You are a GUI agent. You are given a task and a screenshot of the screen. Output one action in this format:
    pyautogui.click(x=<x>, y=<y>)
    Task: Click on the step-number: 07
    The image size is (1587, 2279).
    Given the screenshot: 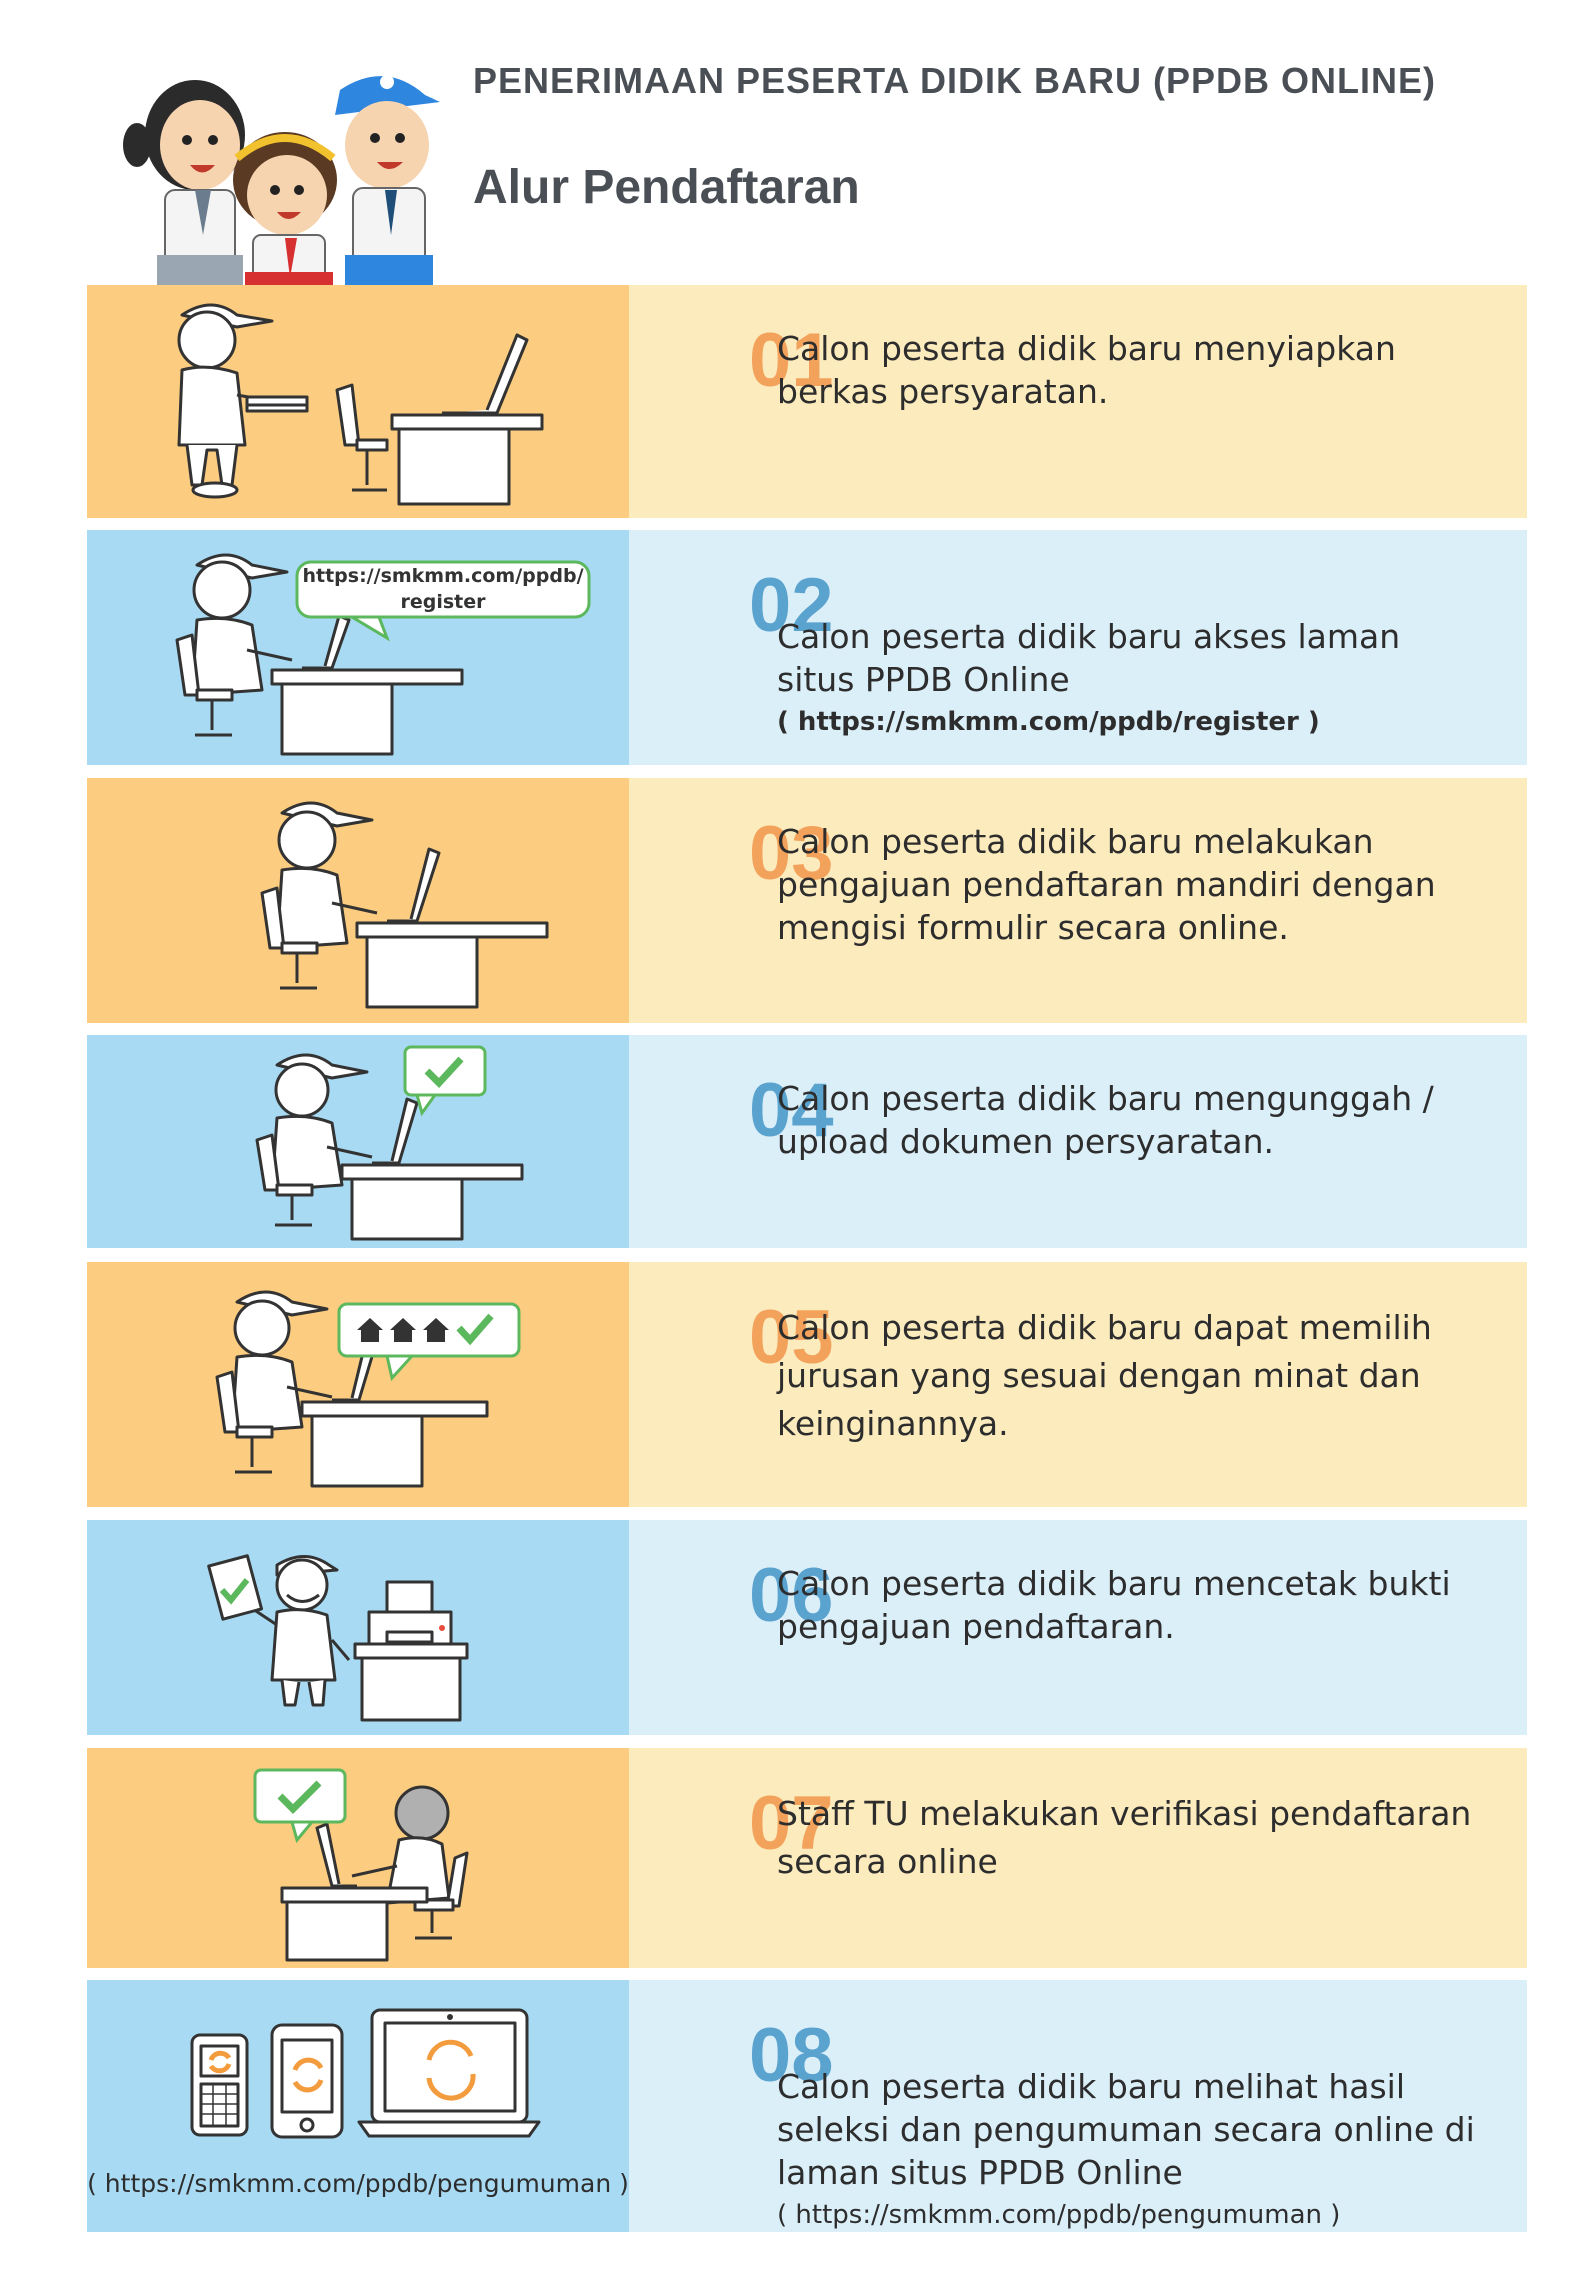 What is the action you would take?
    pyautogui.click(x=791, y=1823)
    